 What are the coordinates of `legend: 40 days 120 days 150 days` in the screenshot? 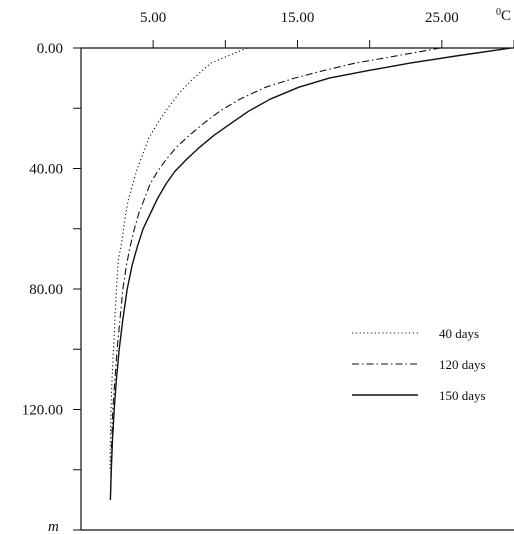 It's located at (419, 364).